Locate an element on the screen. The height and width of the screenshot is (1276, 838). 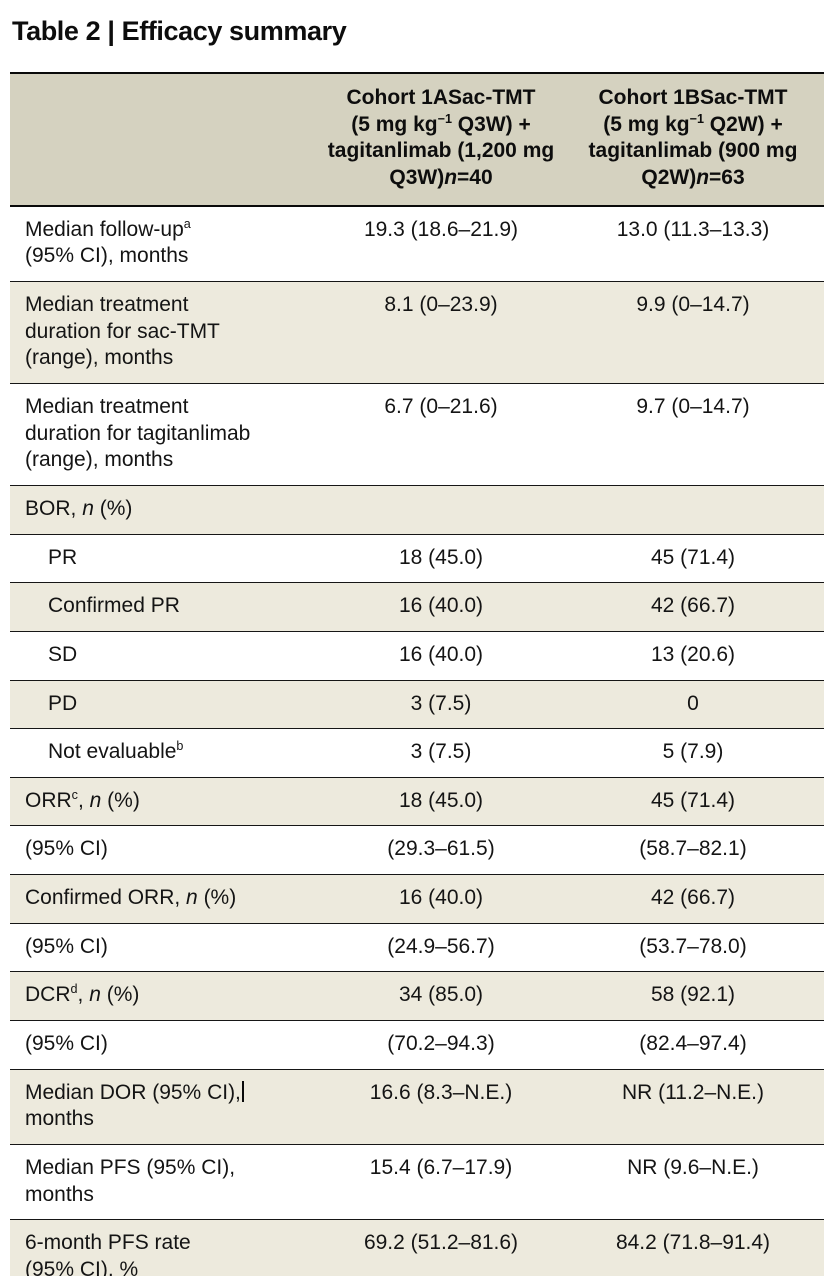
footnote-marker: a is located at coordinates (187, 223).